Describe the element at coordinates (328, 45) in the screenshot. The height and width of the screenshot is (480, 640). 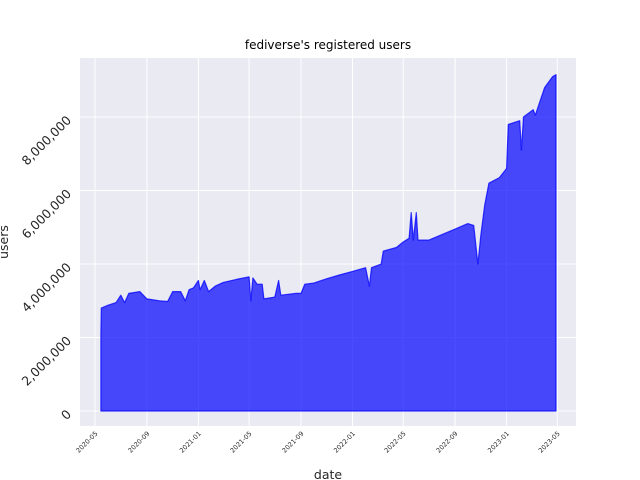
I see `chart-title: fediverse's registered users` at that location.